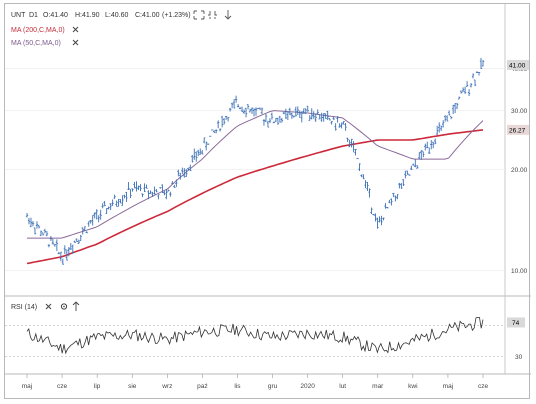  I want to click on rsi-badge: 74, so click(516, 322).